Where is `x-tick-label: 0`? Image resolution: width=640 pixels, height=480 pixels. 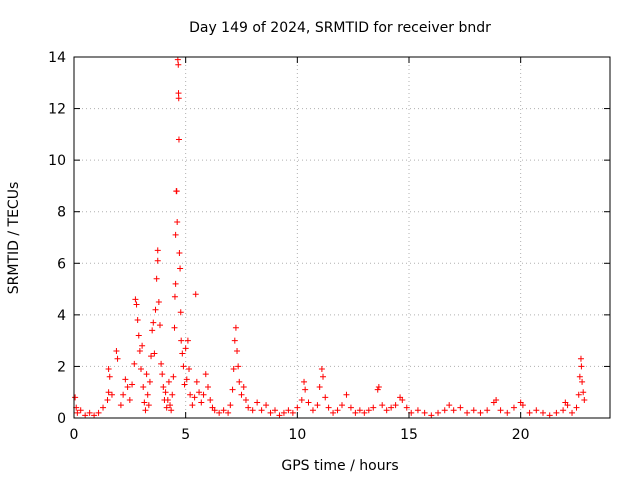 x-tick-label: 0 is located at coordinates (74, 435).